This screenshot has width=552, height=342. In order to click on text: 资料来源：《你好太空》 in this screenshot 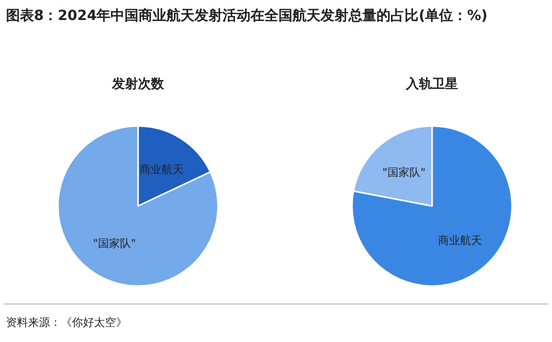, I will do `click(66, 322)`.